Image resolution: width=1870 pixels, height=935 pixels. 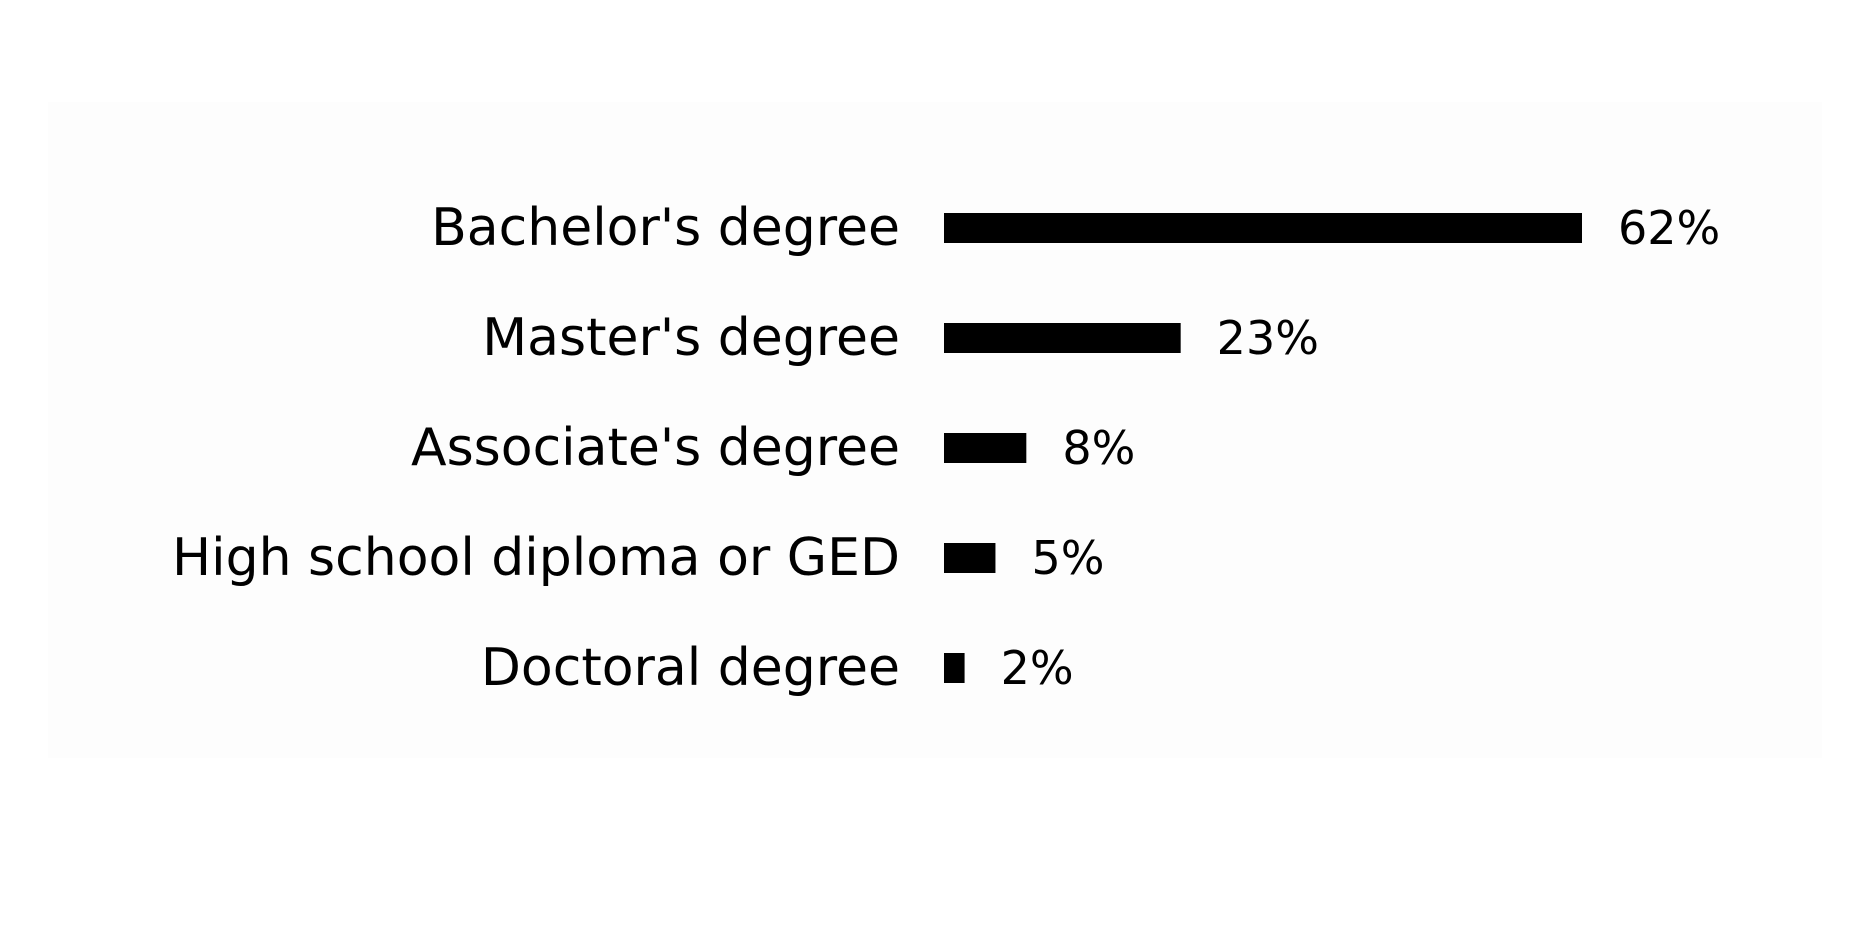 I want to click on category-label: Associate's degree, so click(x=655, y=448).